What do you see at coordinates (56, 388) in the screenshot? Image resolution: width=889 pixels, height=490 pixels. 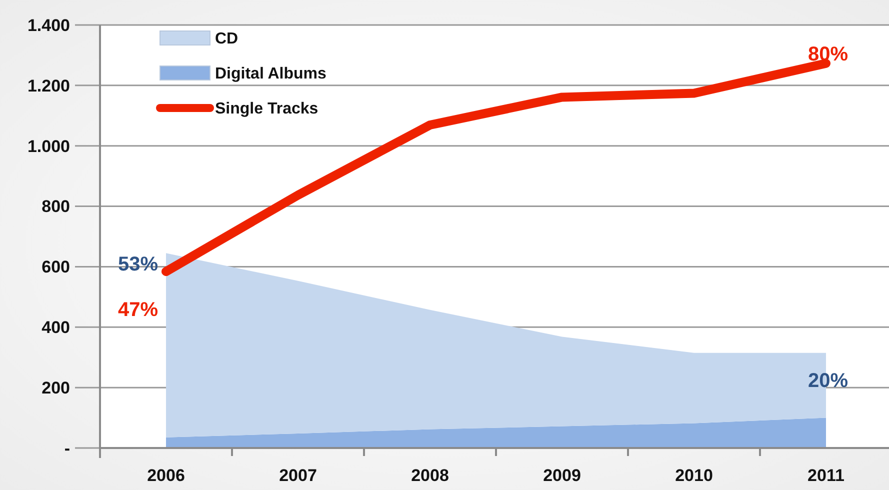 I see `y-tick-label: 200` at bounding box center [56, 388].